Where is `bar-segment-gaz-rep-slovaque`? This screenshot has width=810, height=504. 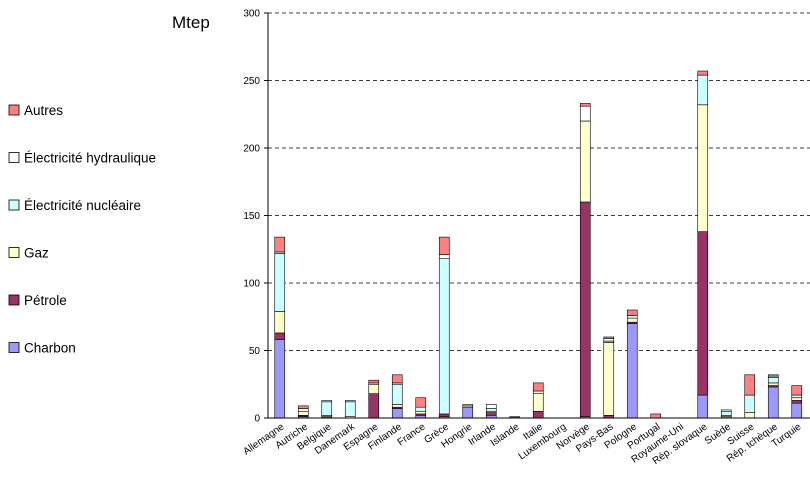 bar-segment-gaz-rep-slovaque is located at coordinates (703, 168).